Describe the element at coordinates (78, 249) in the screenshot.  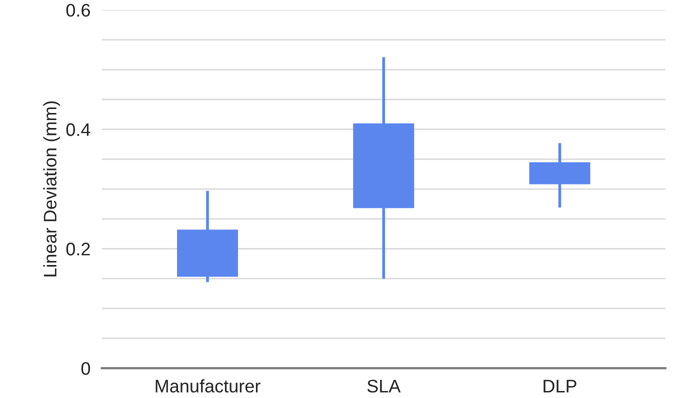
I see `y-tick-label: 0.2` at that location.